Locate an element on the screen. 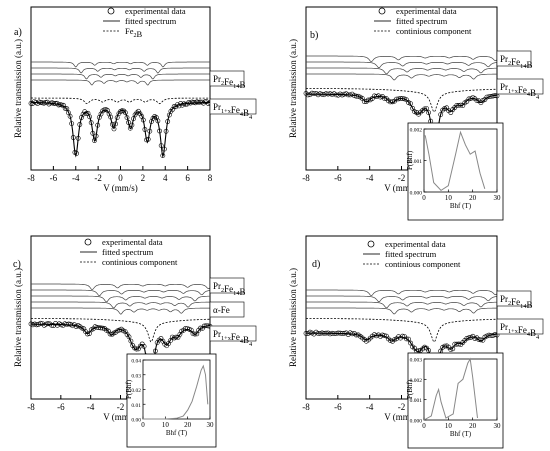 This screenshot has width=550, height=451. inset-y-tick-label: 0.001 is located at coordinates (416, 401).